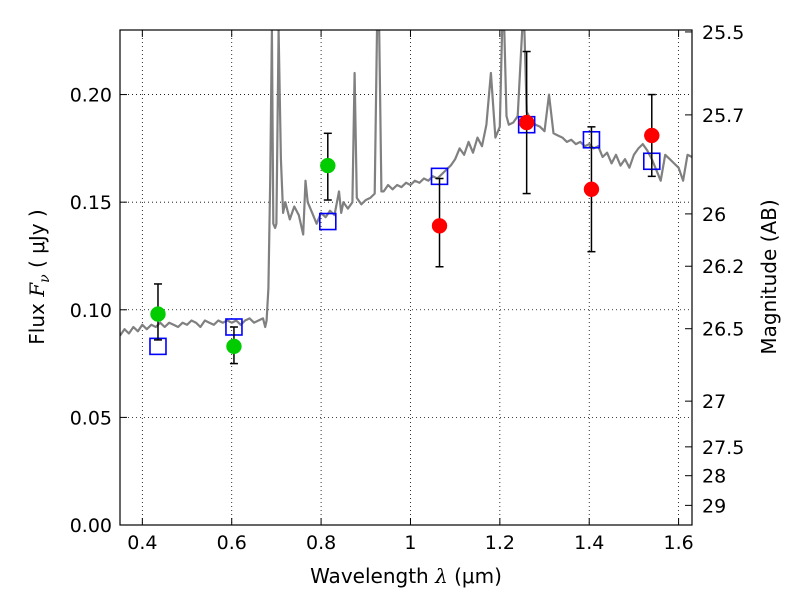 The height and width of the screenshot is (600, 800). I want to click on y-tick-label: 0.00, so click(91, 526).